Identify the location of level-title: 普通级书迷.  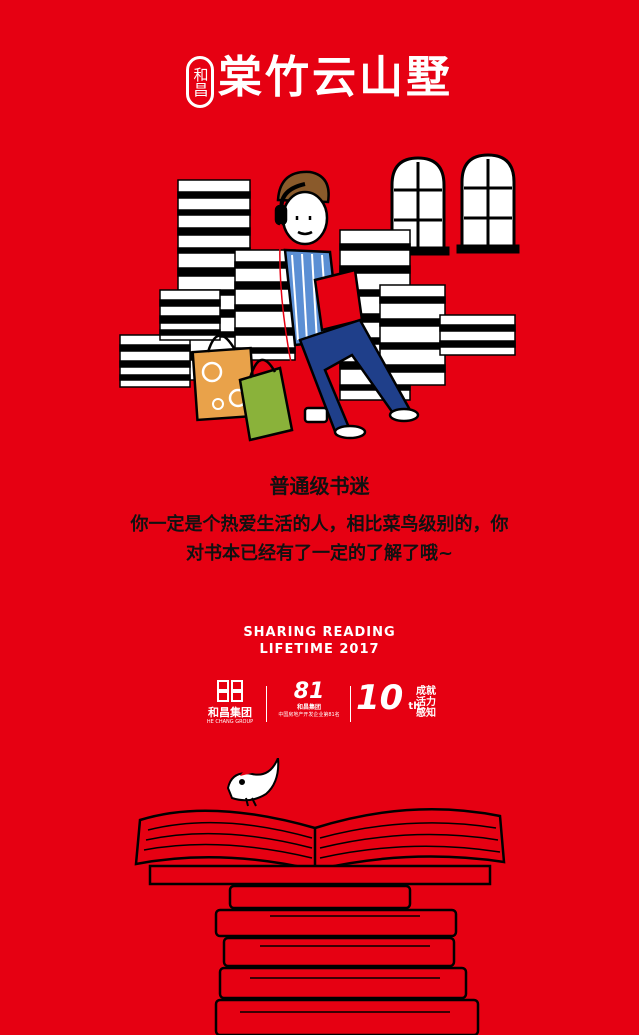
(319, 486).